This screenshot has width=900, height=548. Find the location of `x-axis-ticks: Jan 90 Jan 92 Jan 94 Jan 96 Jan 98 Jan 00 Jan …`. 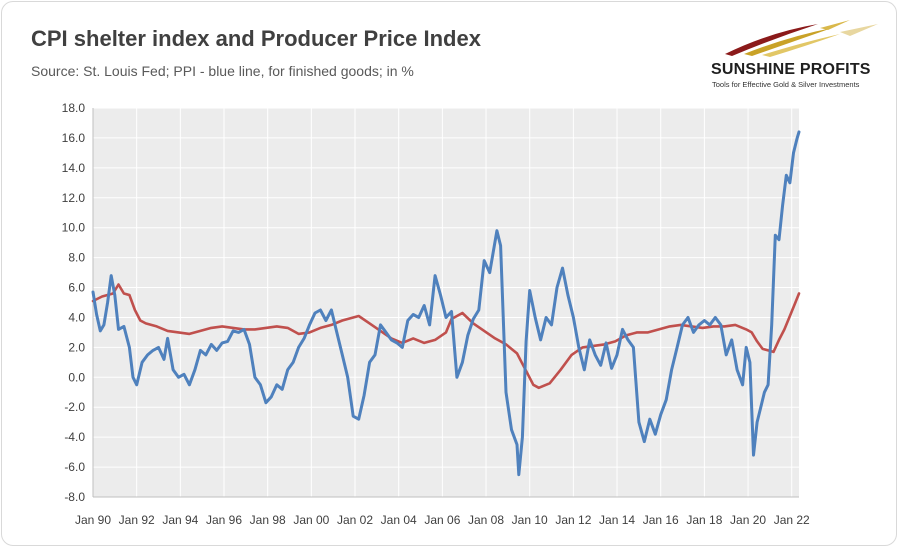

x-axis-ticks: Jan 90 Jan 92 Jan 94 Jan 96 Jan 98 Jan 00 Jan … is located at coordinates (442, 520).